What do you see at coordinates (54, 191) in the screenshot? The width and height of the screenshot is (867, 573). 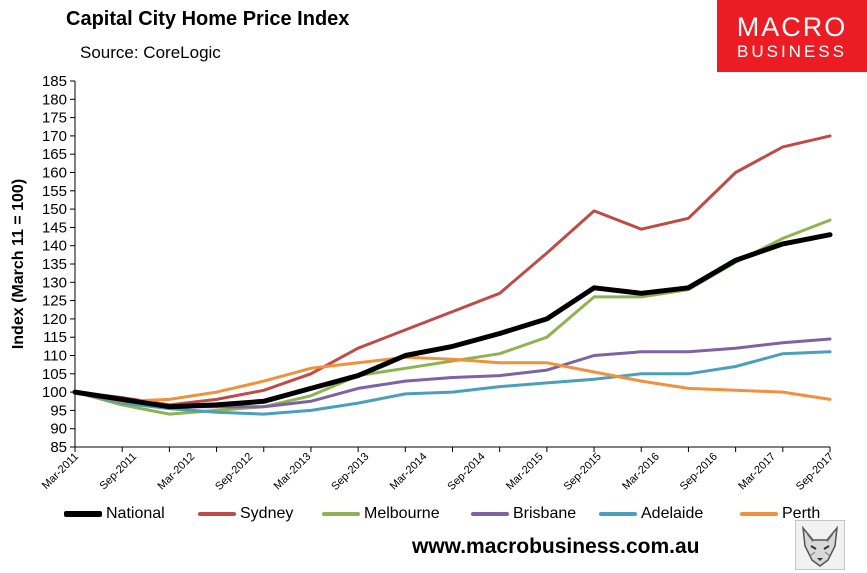 I see `y-tick-label: 155` at bounding box center [54, 191].